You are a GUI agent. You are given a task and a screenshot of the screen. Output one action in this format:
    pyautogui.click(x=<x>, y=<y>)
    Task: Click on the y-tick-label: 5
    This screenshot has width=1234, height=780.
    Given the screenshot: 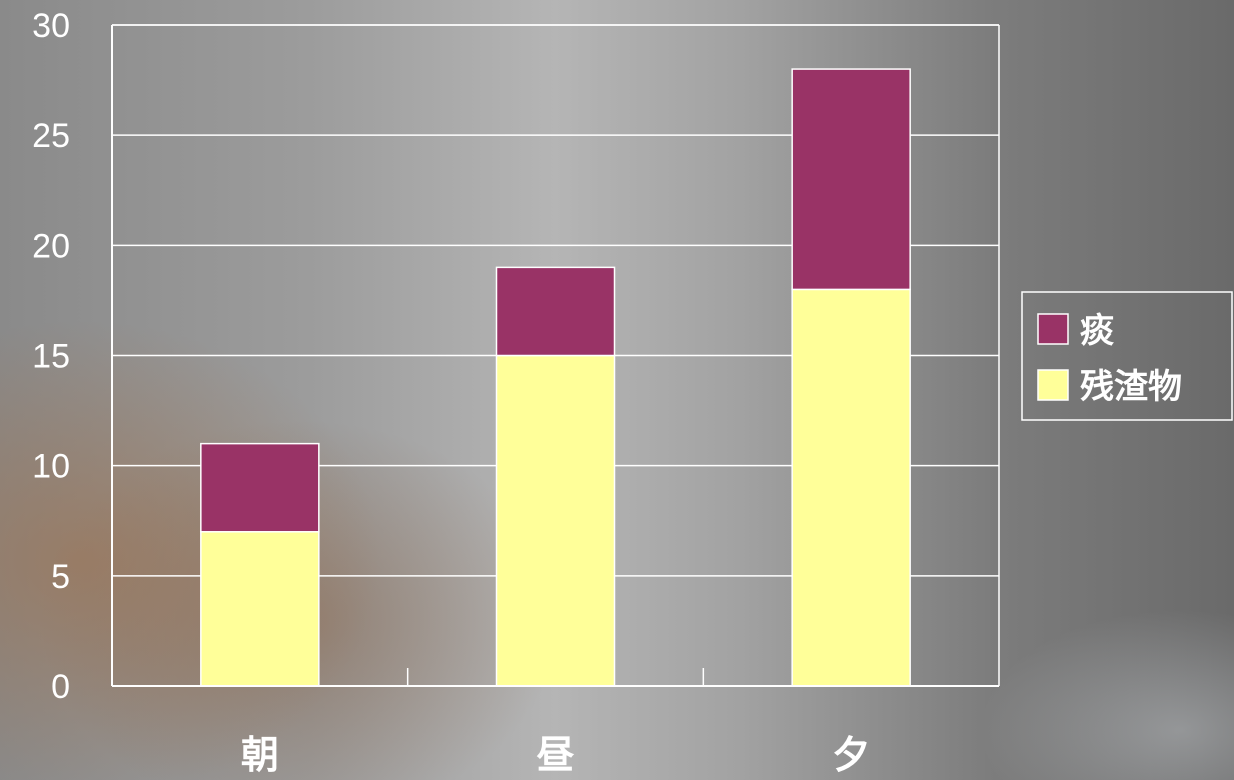 What is the action you would take?
    pyautogui.click(x=60, y=577)
    